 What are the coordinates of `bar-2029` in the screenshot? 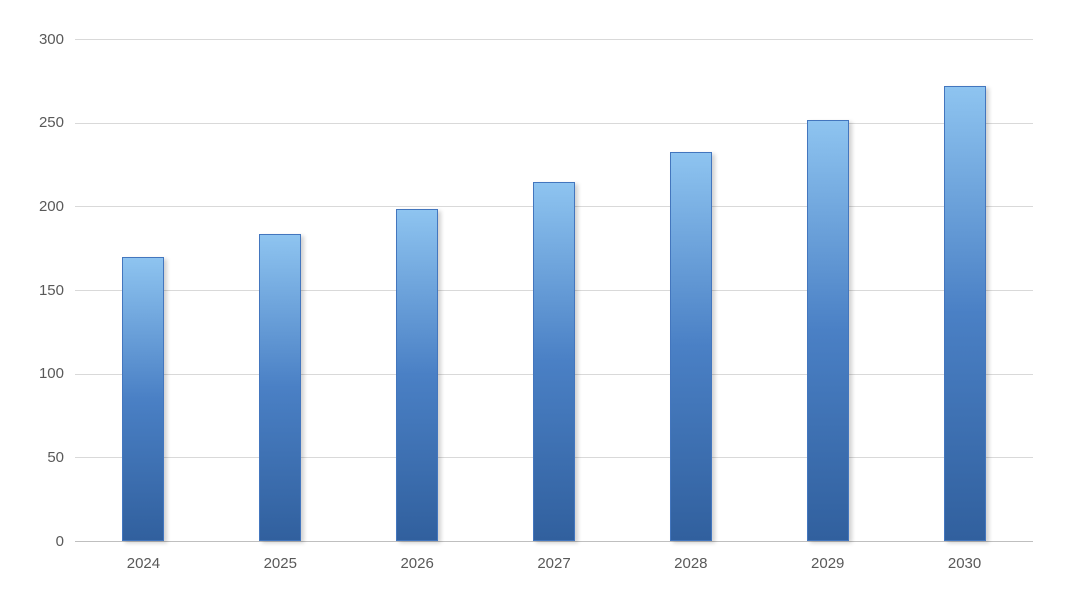 It's located at (827, 330).